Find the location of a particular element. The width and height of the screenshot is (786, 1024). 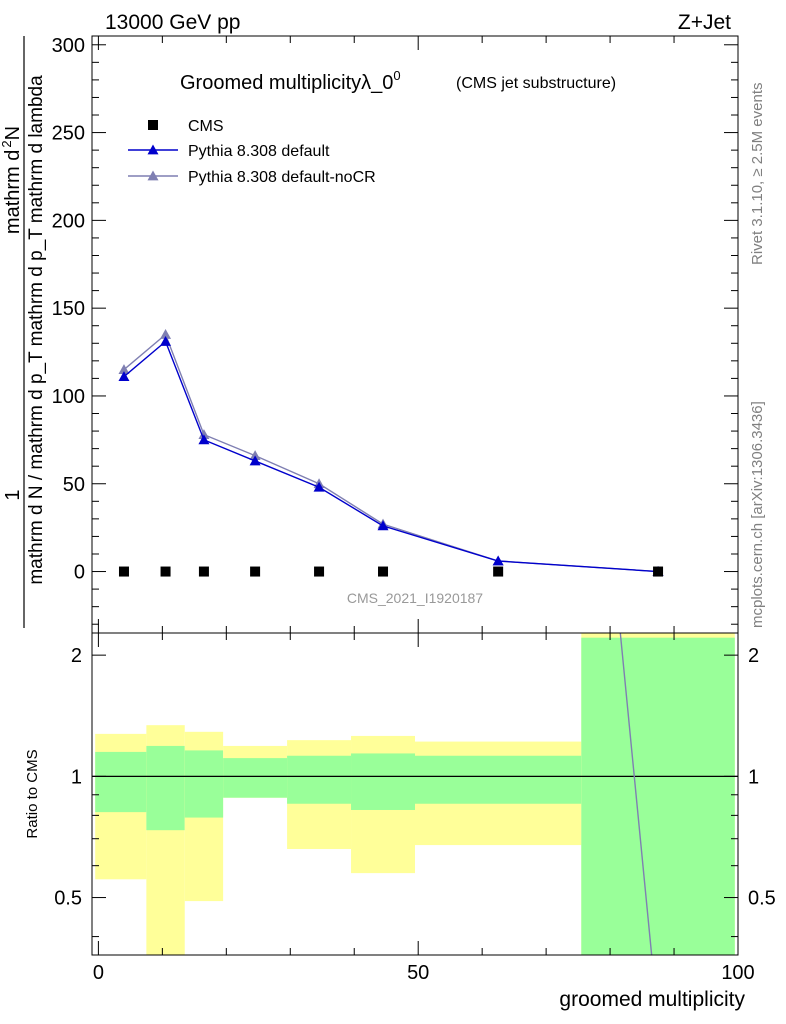

rivet-label: Rivet 3.1.10, ≥ 2.5M events is located at coordinates (757, 174).